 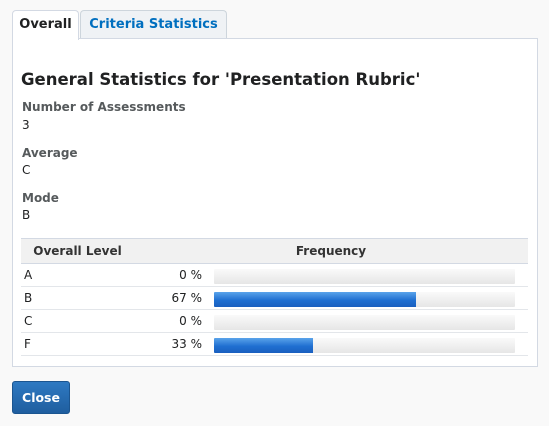 I want to click on assessments-value: 3, so click(x=26, y=125).